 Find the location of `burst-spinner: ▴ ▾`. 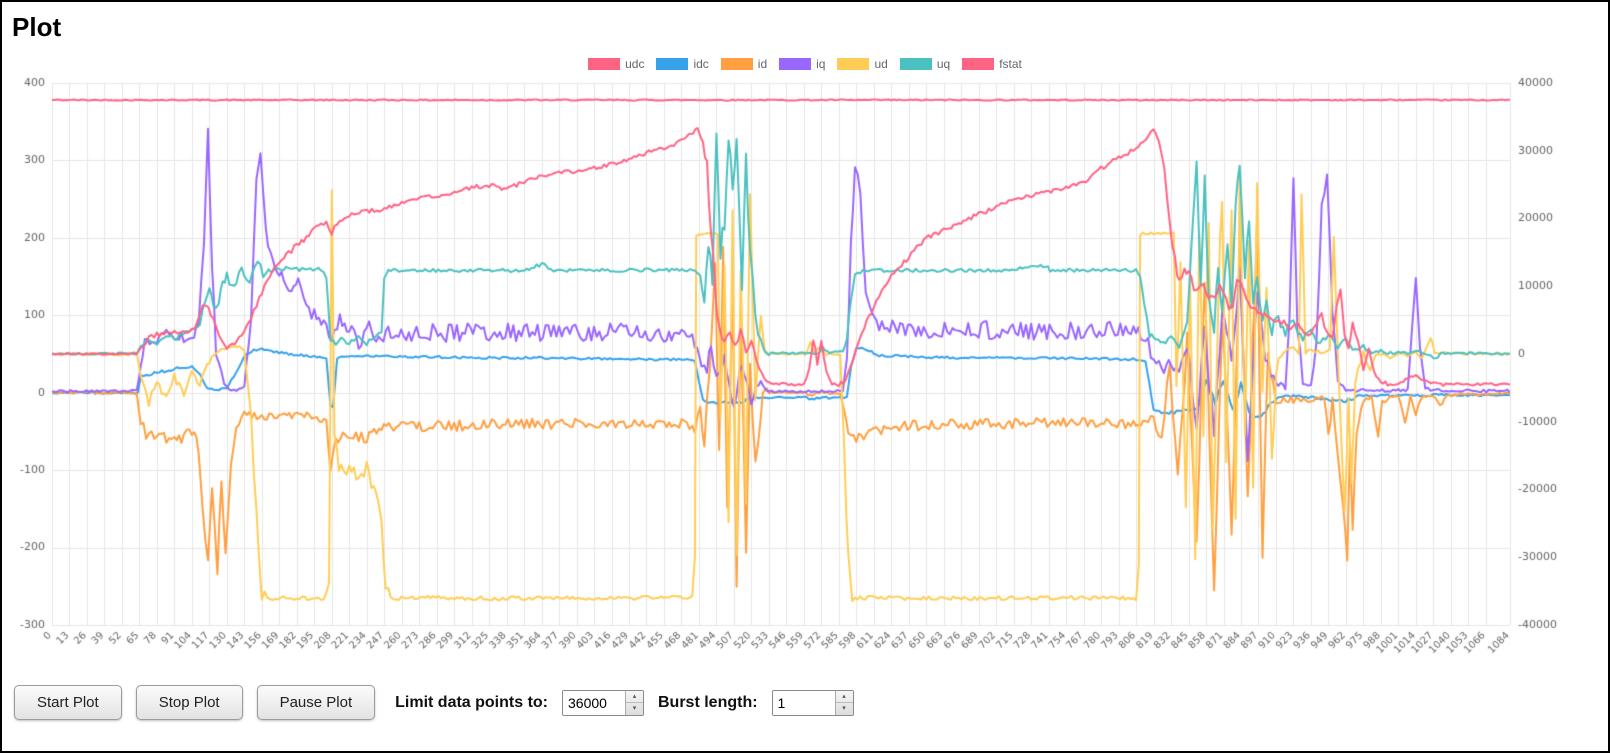

burst-spinner: ▴ ▾ is located at coordinates (843, 702).